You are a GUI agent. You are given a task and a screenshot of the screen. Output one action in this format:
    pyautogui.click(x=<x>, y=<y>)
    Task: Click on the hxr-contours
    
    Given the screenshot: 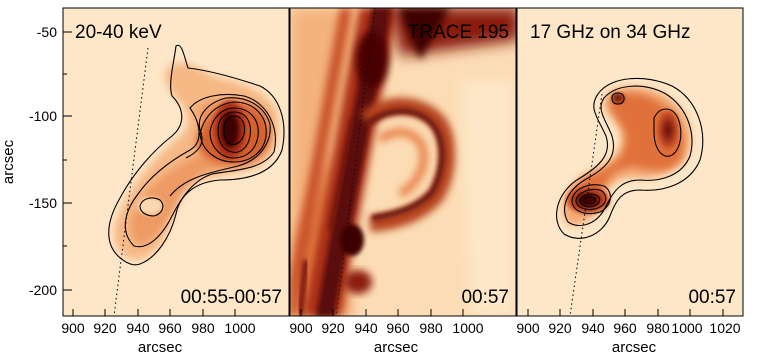 What is the action you would take?
    pyautogui.click(x=196, y=155)
    